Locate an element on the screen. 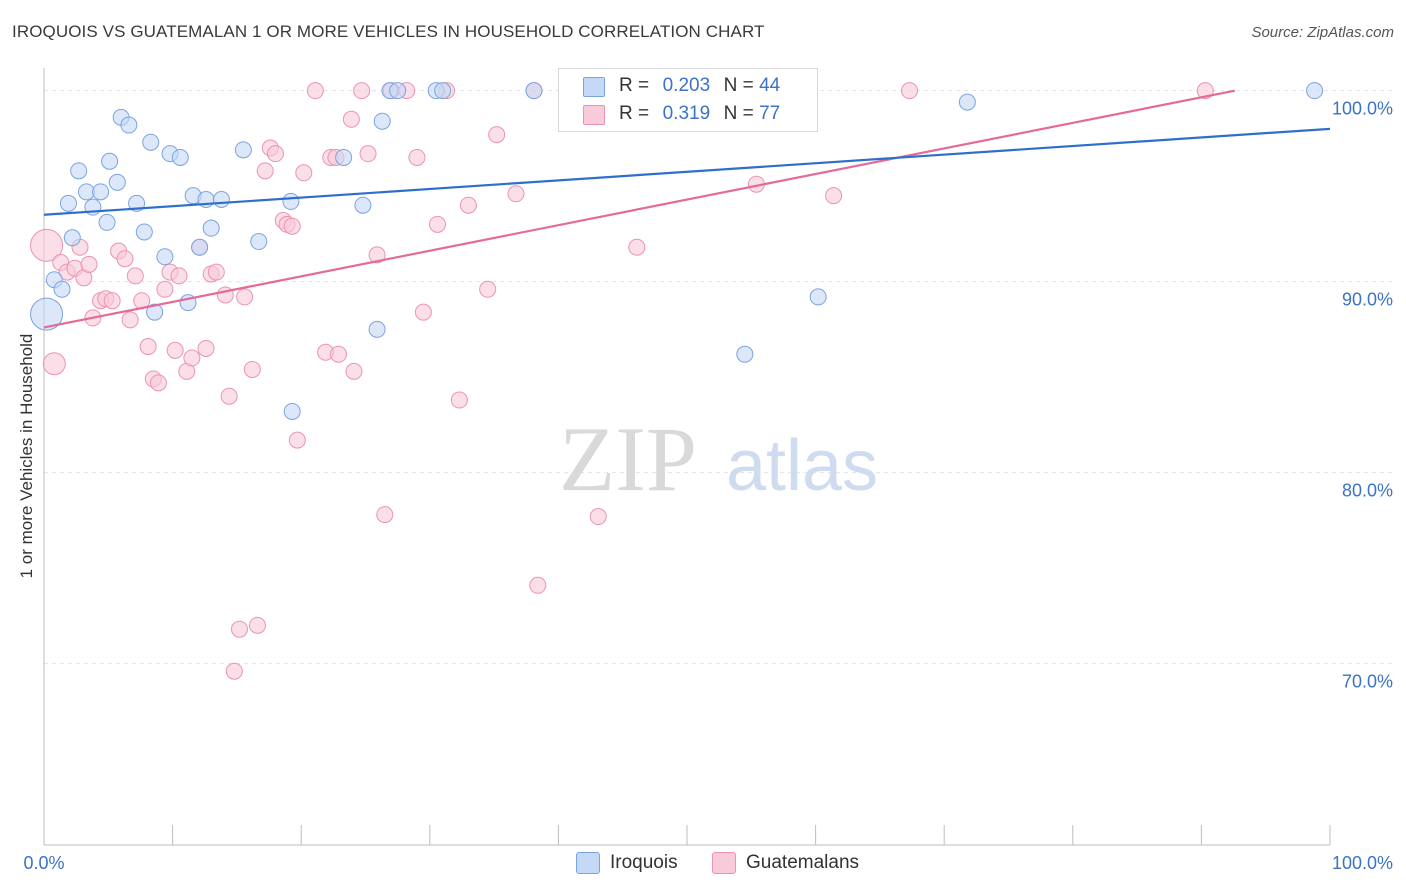 The width and height of the screenshot is (1406, 892). watermark: ZIP atlas is located at coordinates (718, 459).